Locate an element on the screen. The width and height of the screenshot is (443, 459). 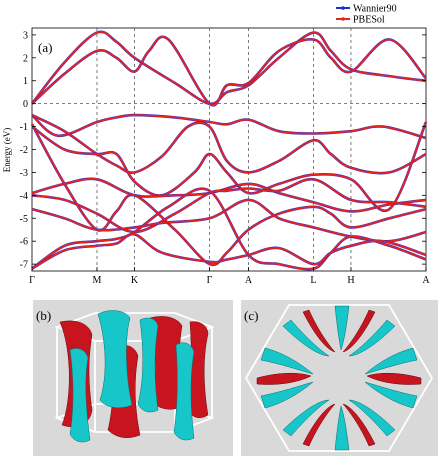
legend-label: PBESol is located at coordinates (369, 20).